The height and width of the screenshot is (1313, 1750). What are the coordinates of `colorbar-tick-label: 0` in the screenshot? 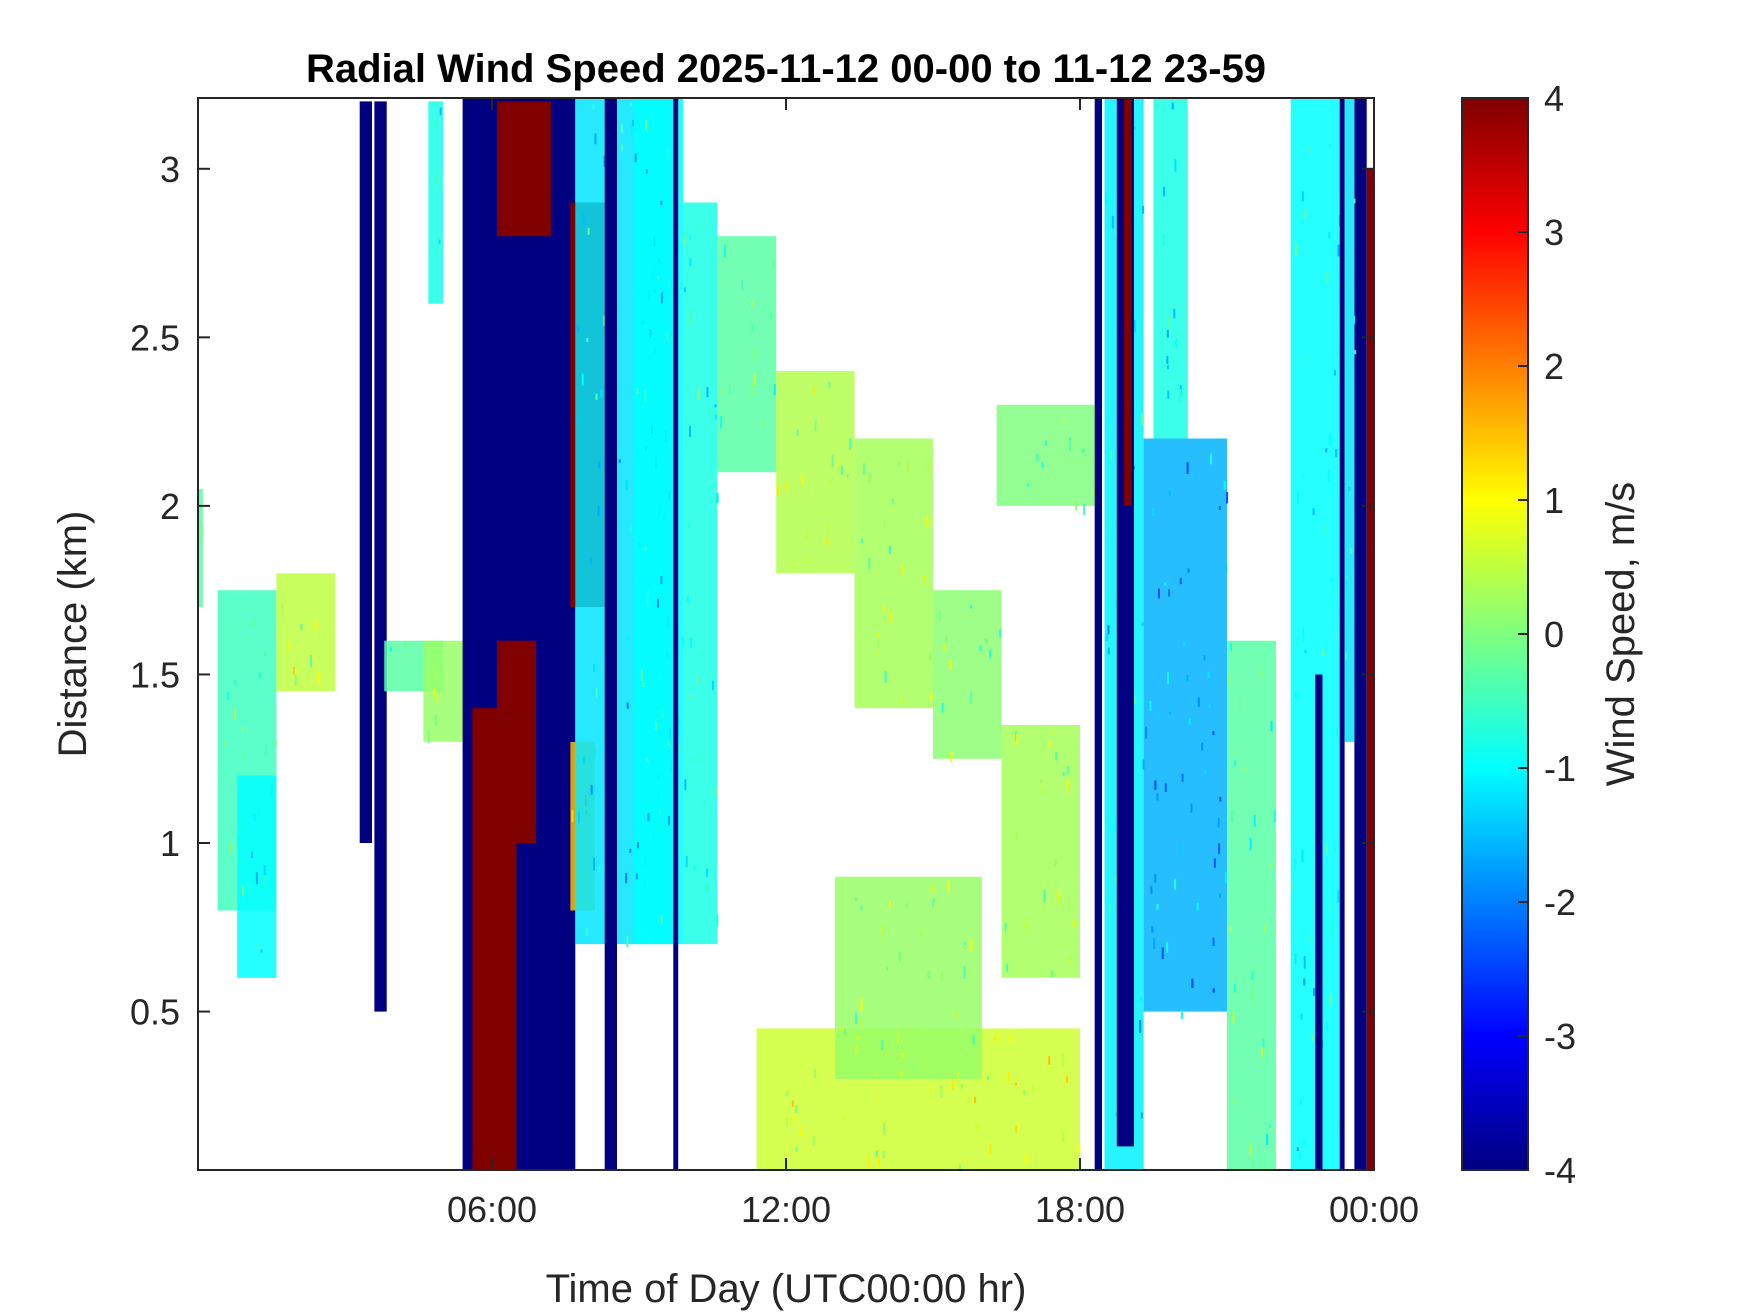 It's located at (1554, 634).